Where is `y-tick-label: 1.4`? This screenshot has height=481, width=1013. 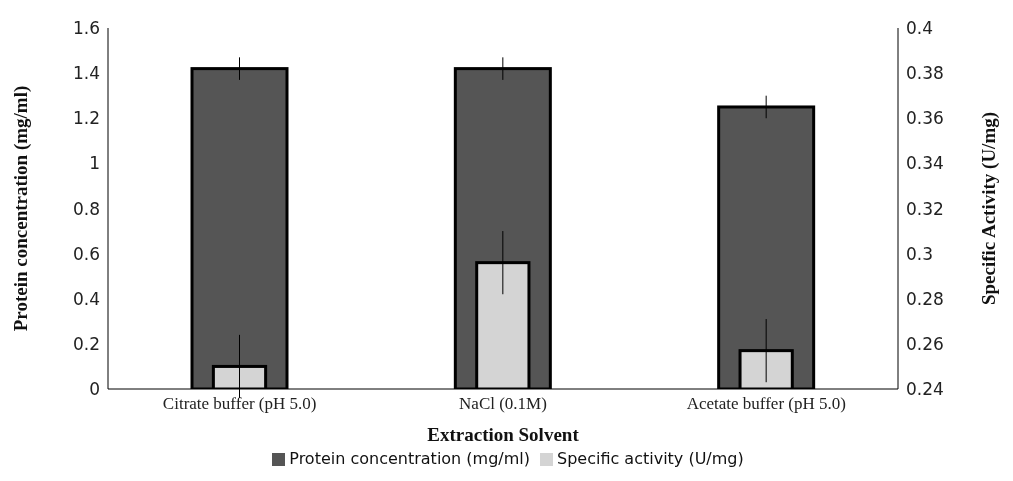
y-tick-label: 1.4 is located at coordinates (86, 73).